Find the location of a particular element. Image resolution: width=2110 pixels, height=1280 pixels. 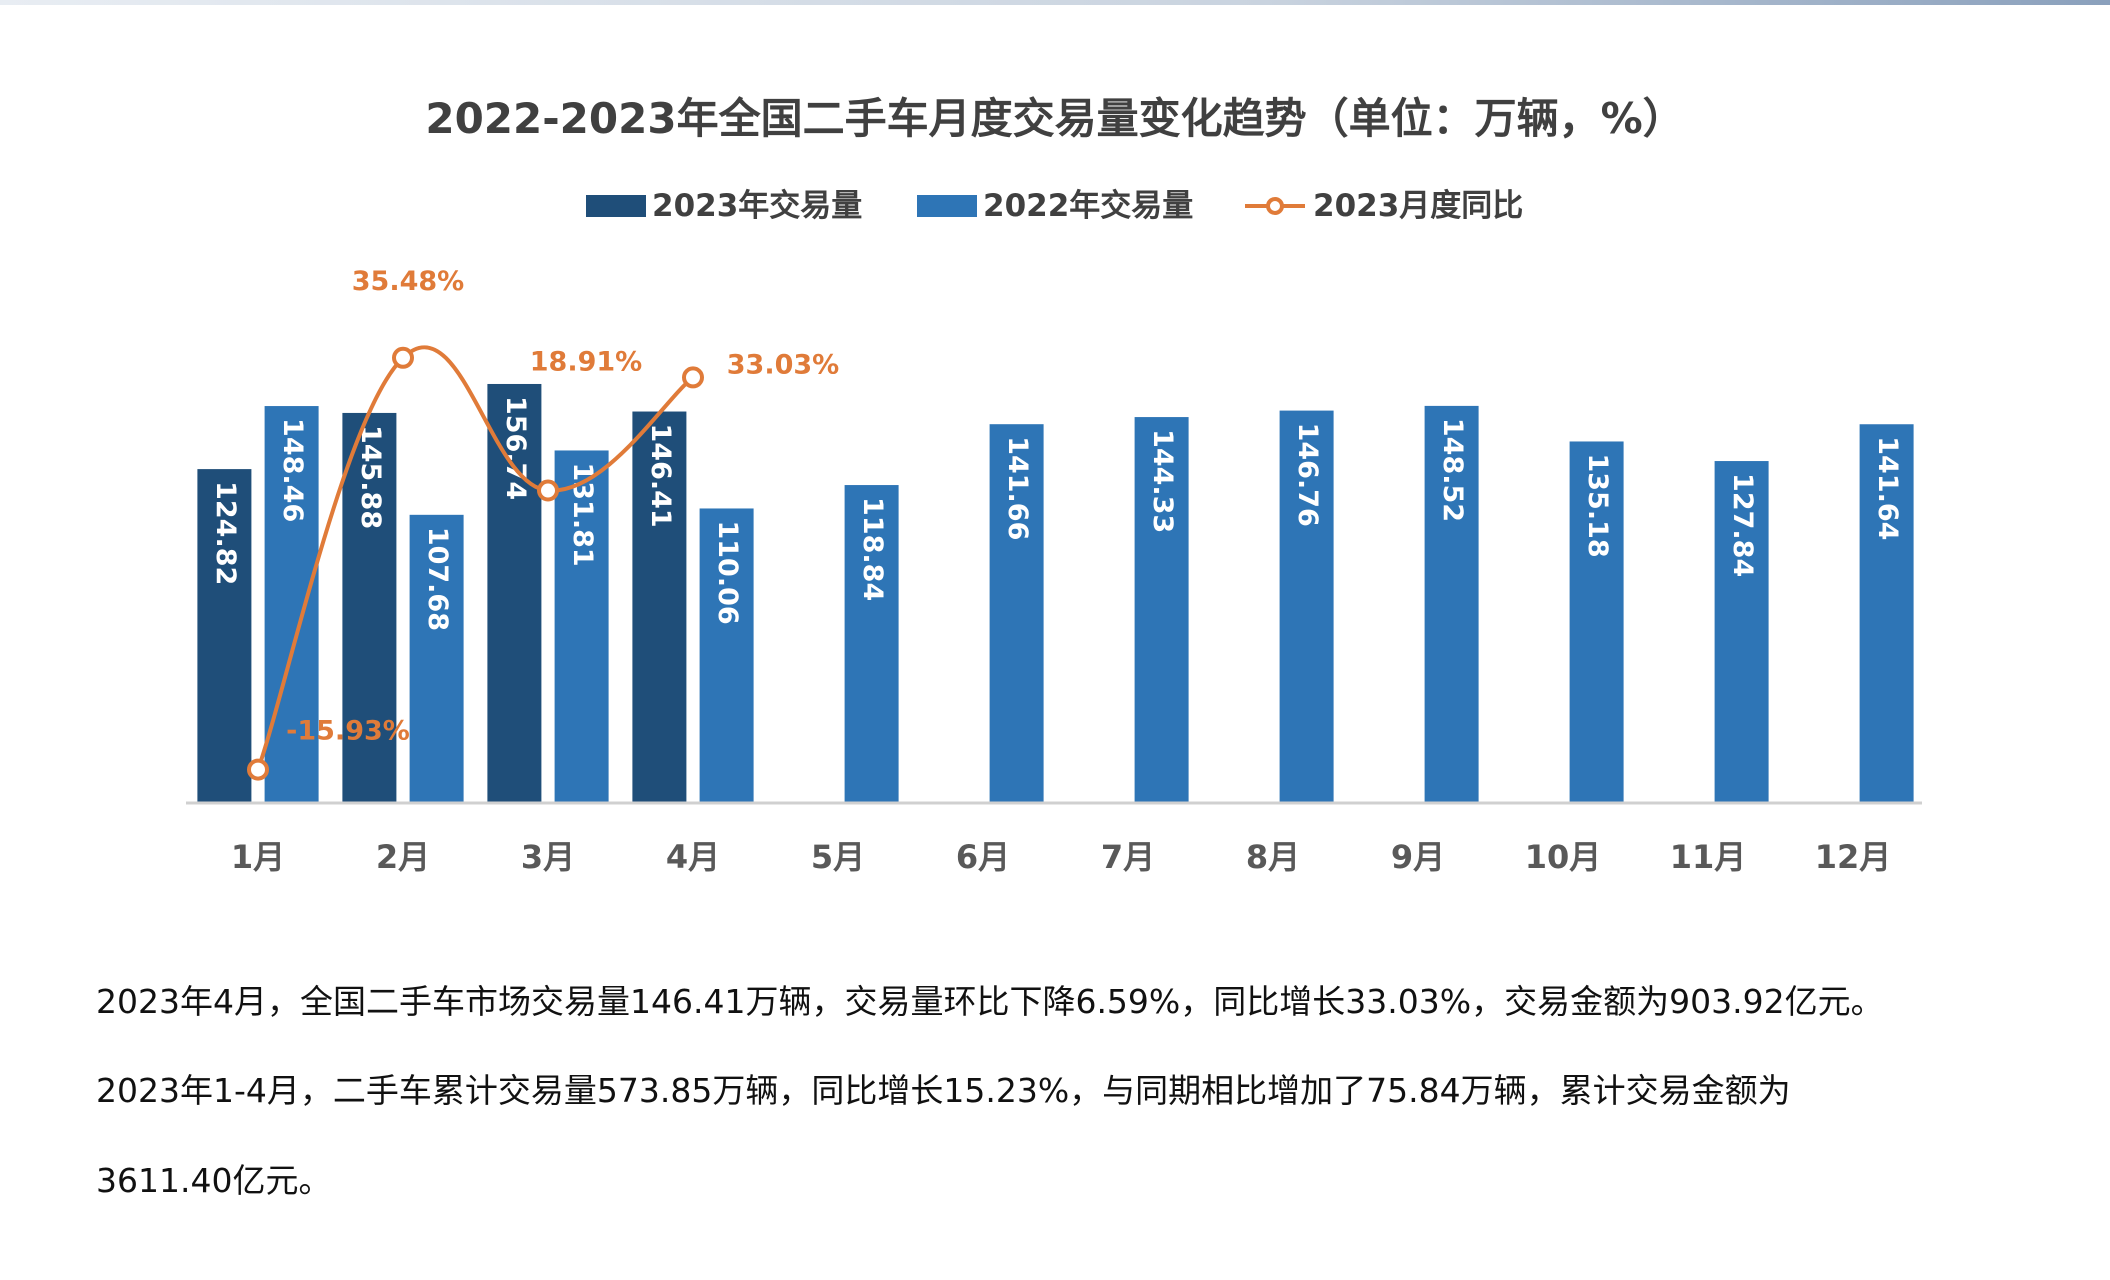

yoy-line is located at coordinates (475, 558).